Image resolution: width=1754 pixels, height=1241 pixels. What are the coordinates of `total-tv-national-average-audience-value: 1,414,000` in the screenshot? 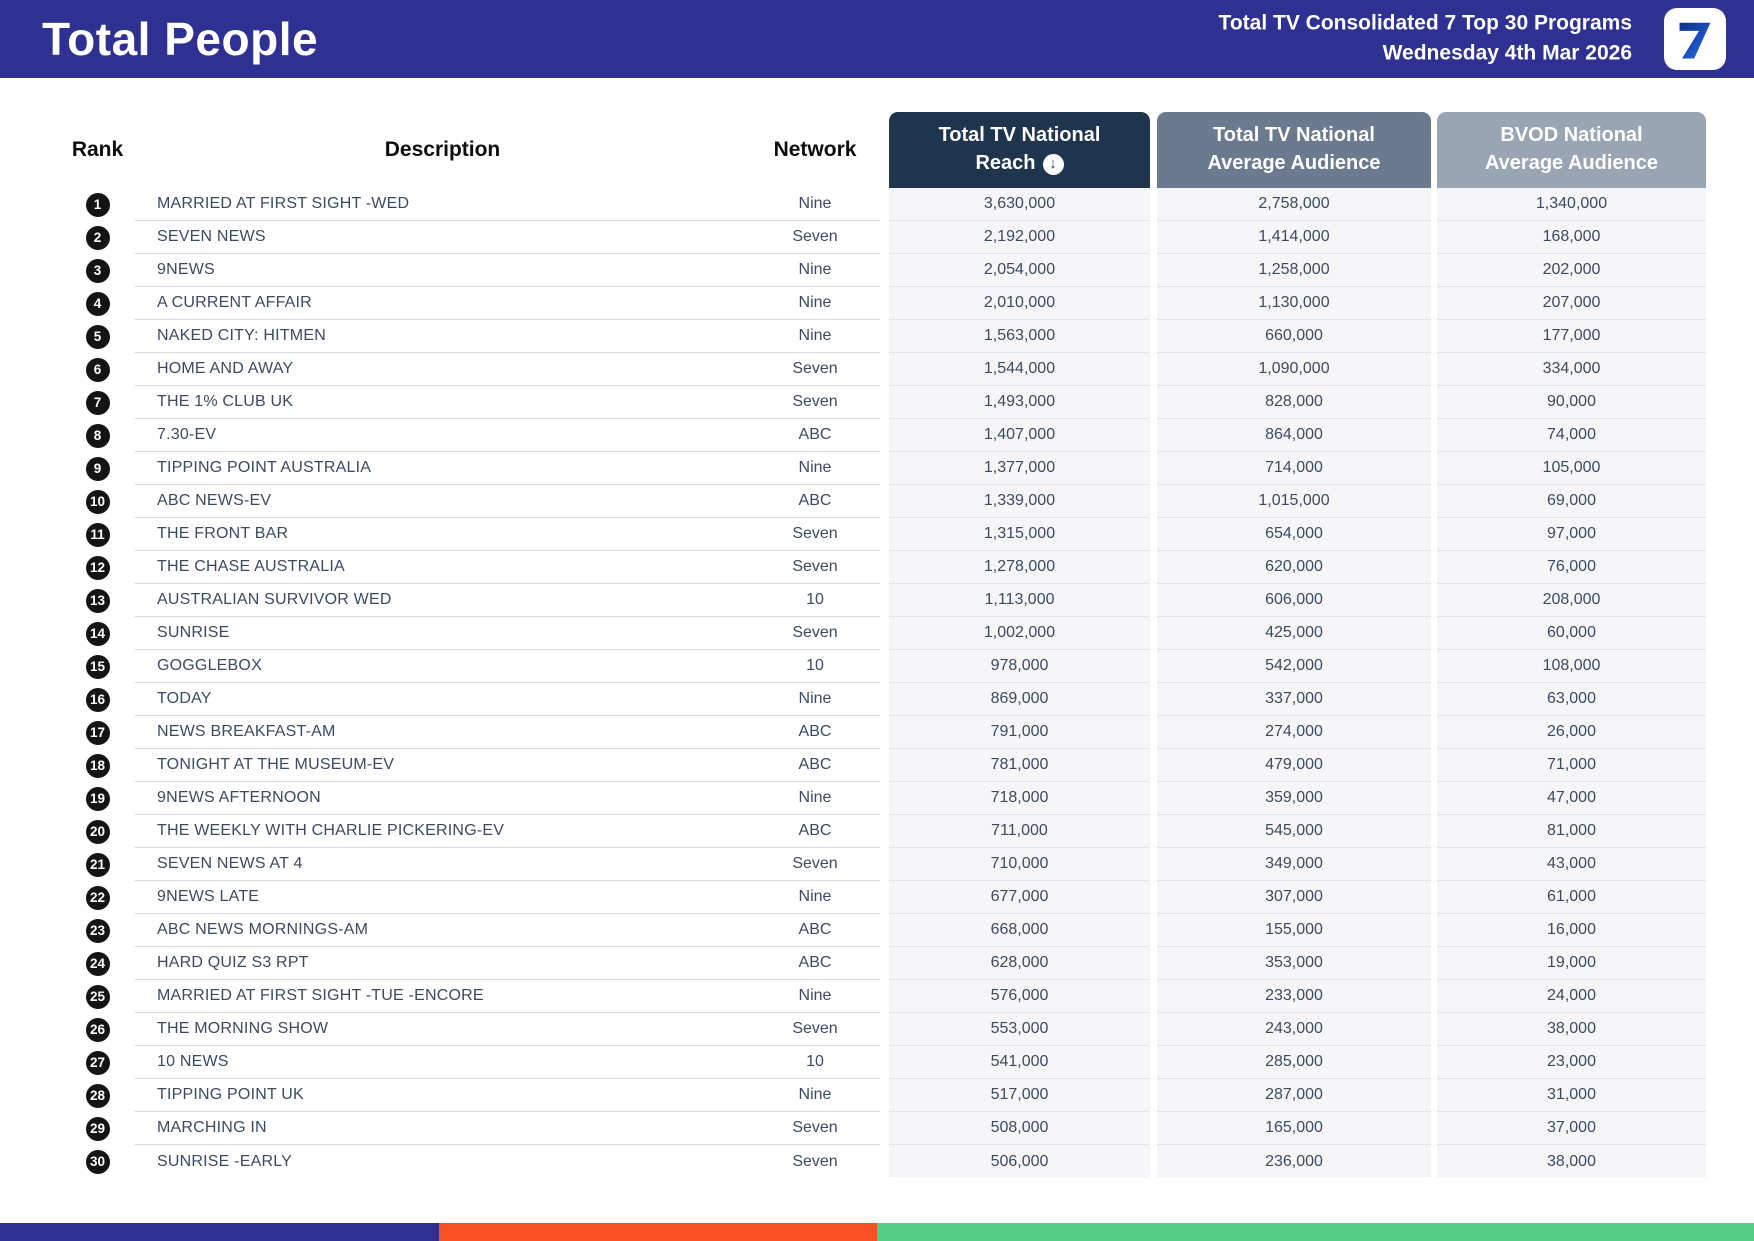 It's located at (1294, 237).